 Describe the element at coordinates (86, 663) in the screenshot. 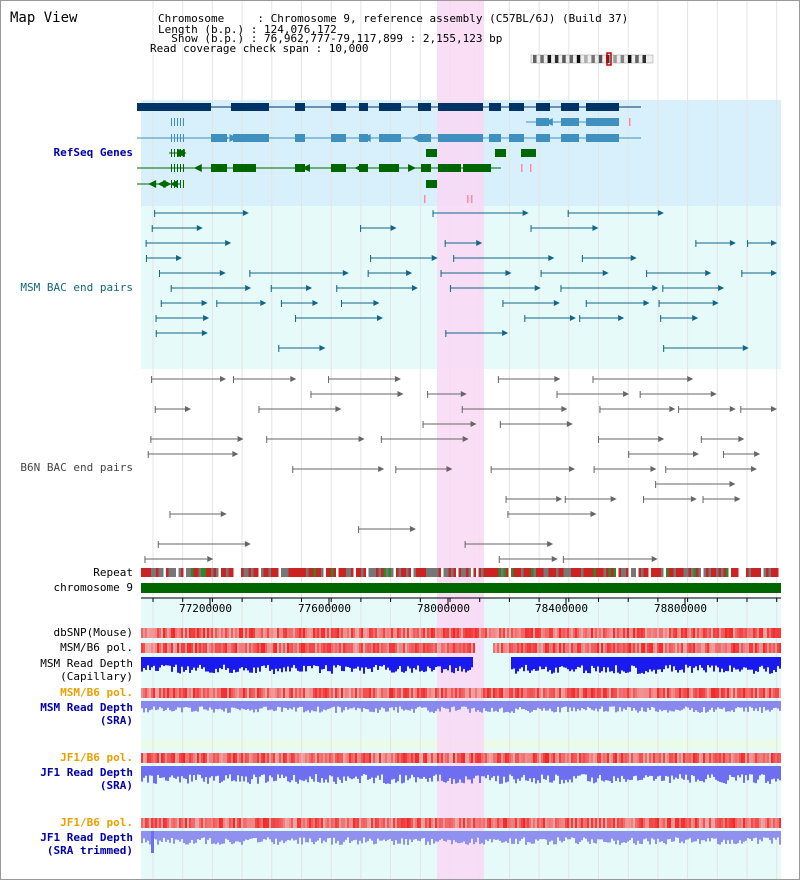

I see `track-label-msm-depth-capillary: MSM Read Depth` at that location.